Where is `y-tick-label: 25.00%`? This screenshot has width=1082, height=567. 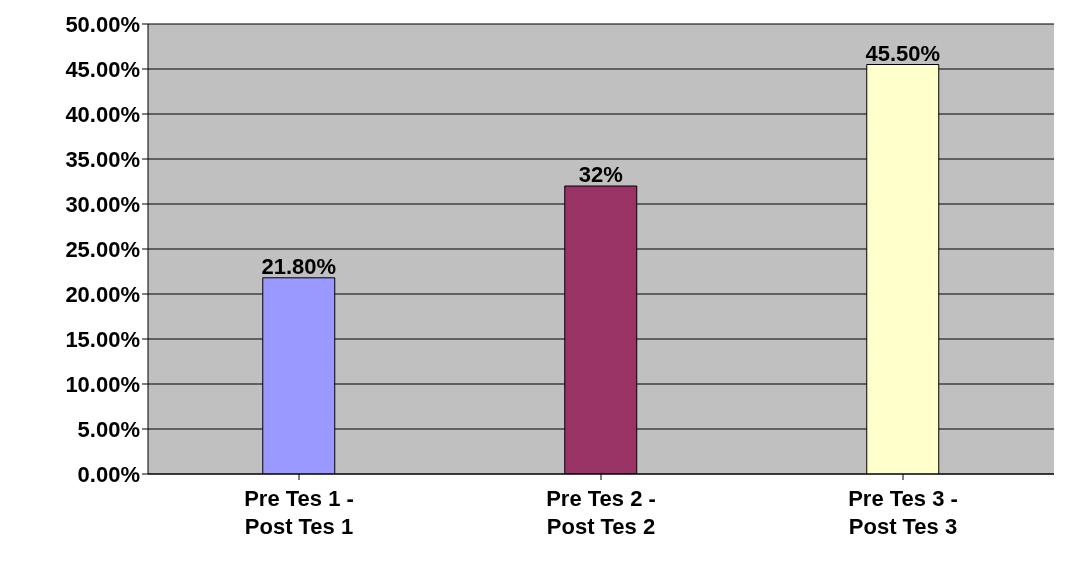
y-tick-label: 25.00% is located at coordinates (102, 249).